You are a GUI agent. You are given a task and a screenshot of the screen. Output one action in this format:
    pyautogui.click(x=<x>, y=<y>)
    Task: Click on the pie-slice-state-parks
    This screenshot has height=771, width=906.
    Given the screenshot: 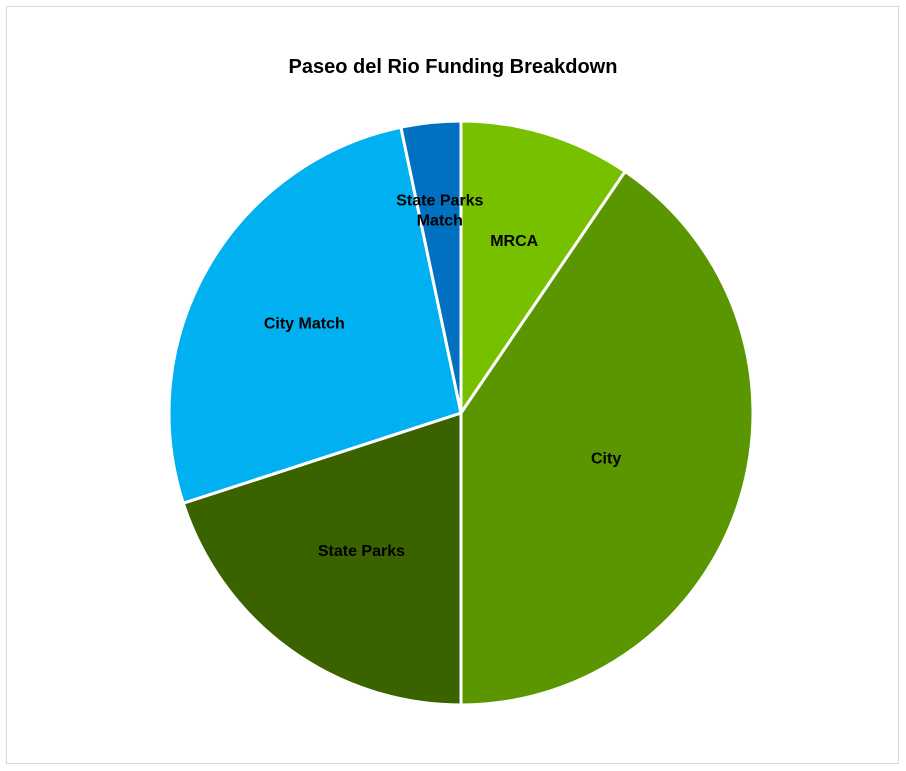 What is the action you would take?
    pyautogui.click(x=322, y=559)
    